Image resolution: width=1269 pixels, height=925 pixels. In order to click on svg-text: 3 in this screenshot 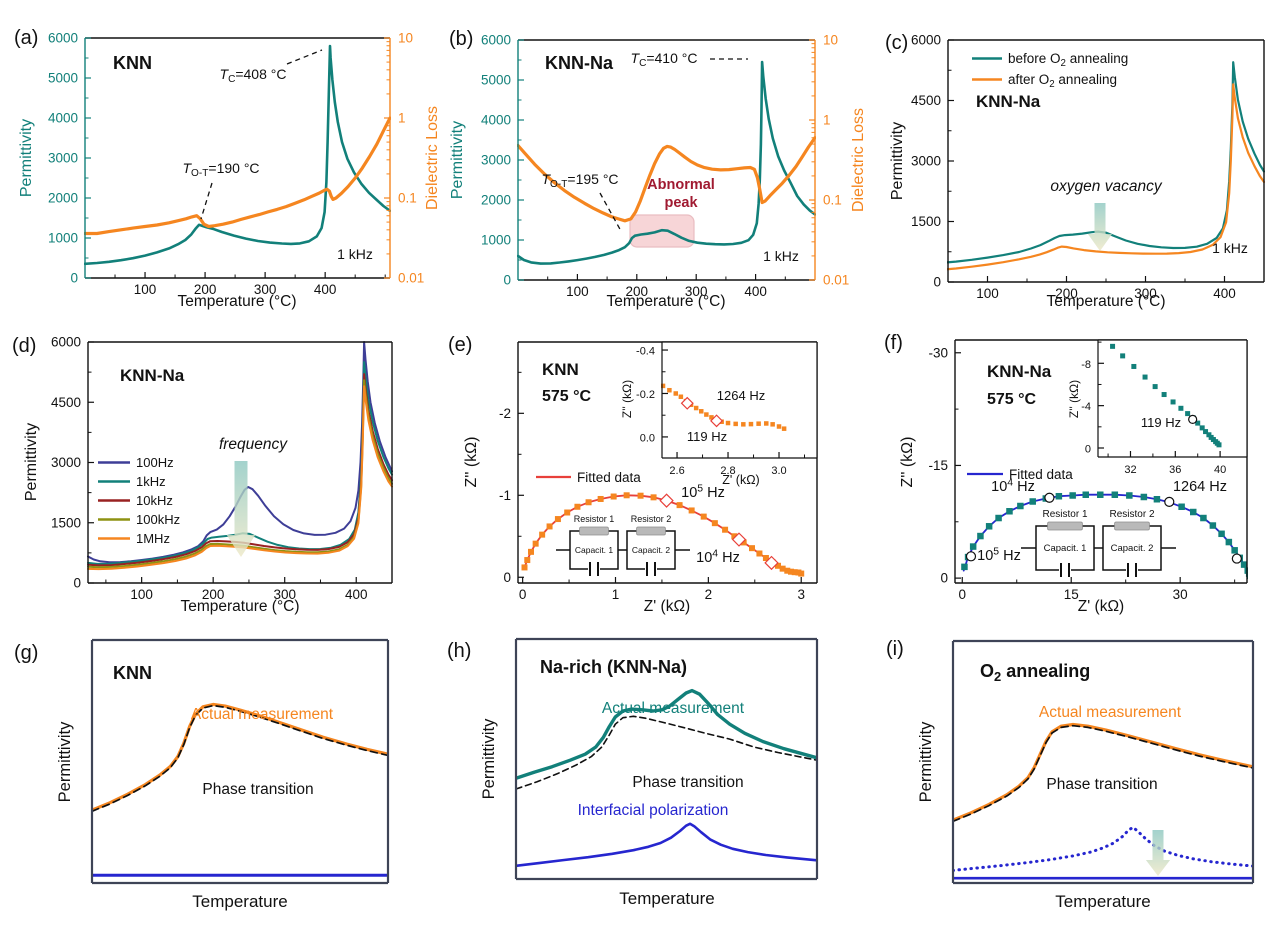, I will do `click(801, 594)`.